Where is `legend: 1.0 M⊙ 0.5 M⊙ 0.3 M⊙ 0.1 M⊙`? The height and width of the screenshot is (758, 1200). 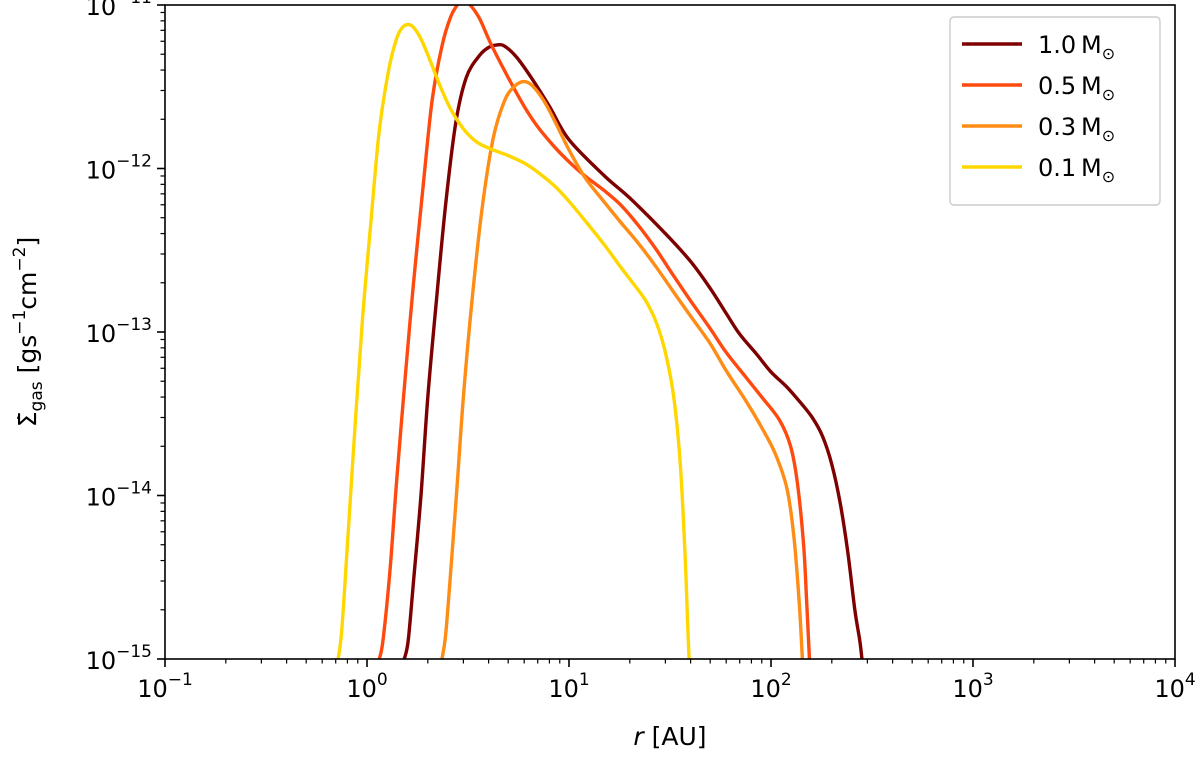 legend: 1.0 M⊙ 0.5 M⊙ 0.3 M⊙ 0.1 M⊙ is located at coordinates (1055, 111).